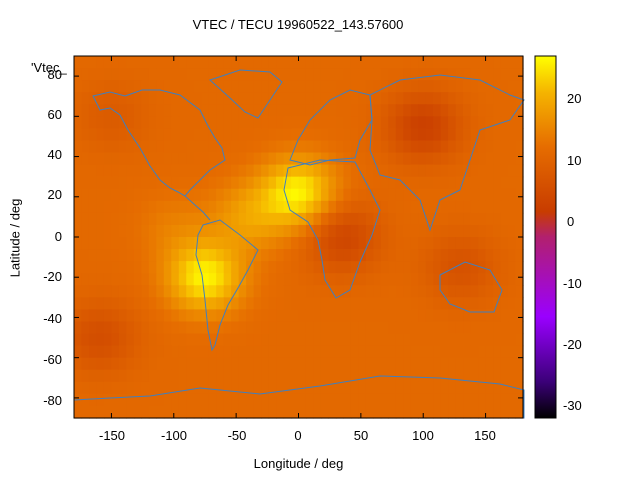 The image size is (640, 480). Describe the element at coordinates (298, 435) in the screenshot. I see `x-tick-label: 0` at that location.